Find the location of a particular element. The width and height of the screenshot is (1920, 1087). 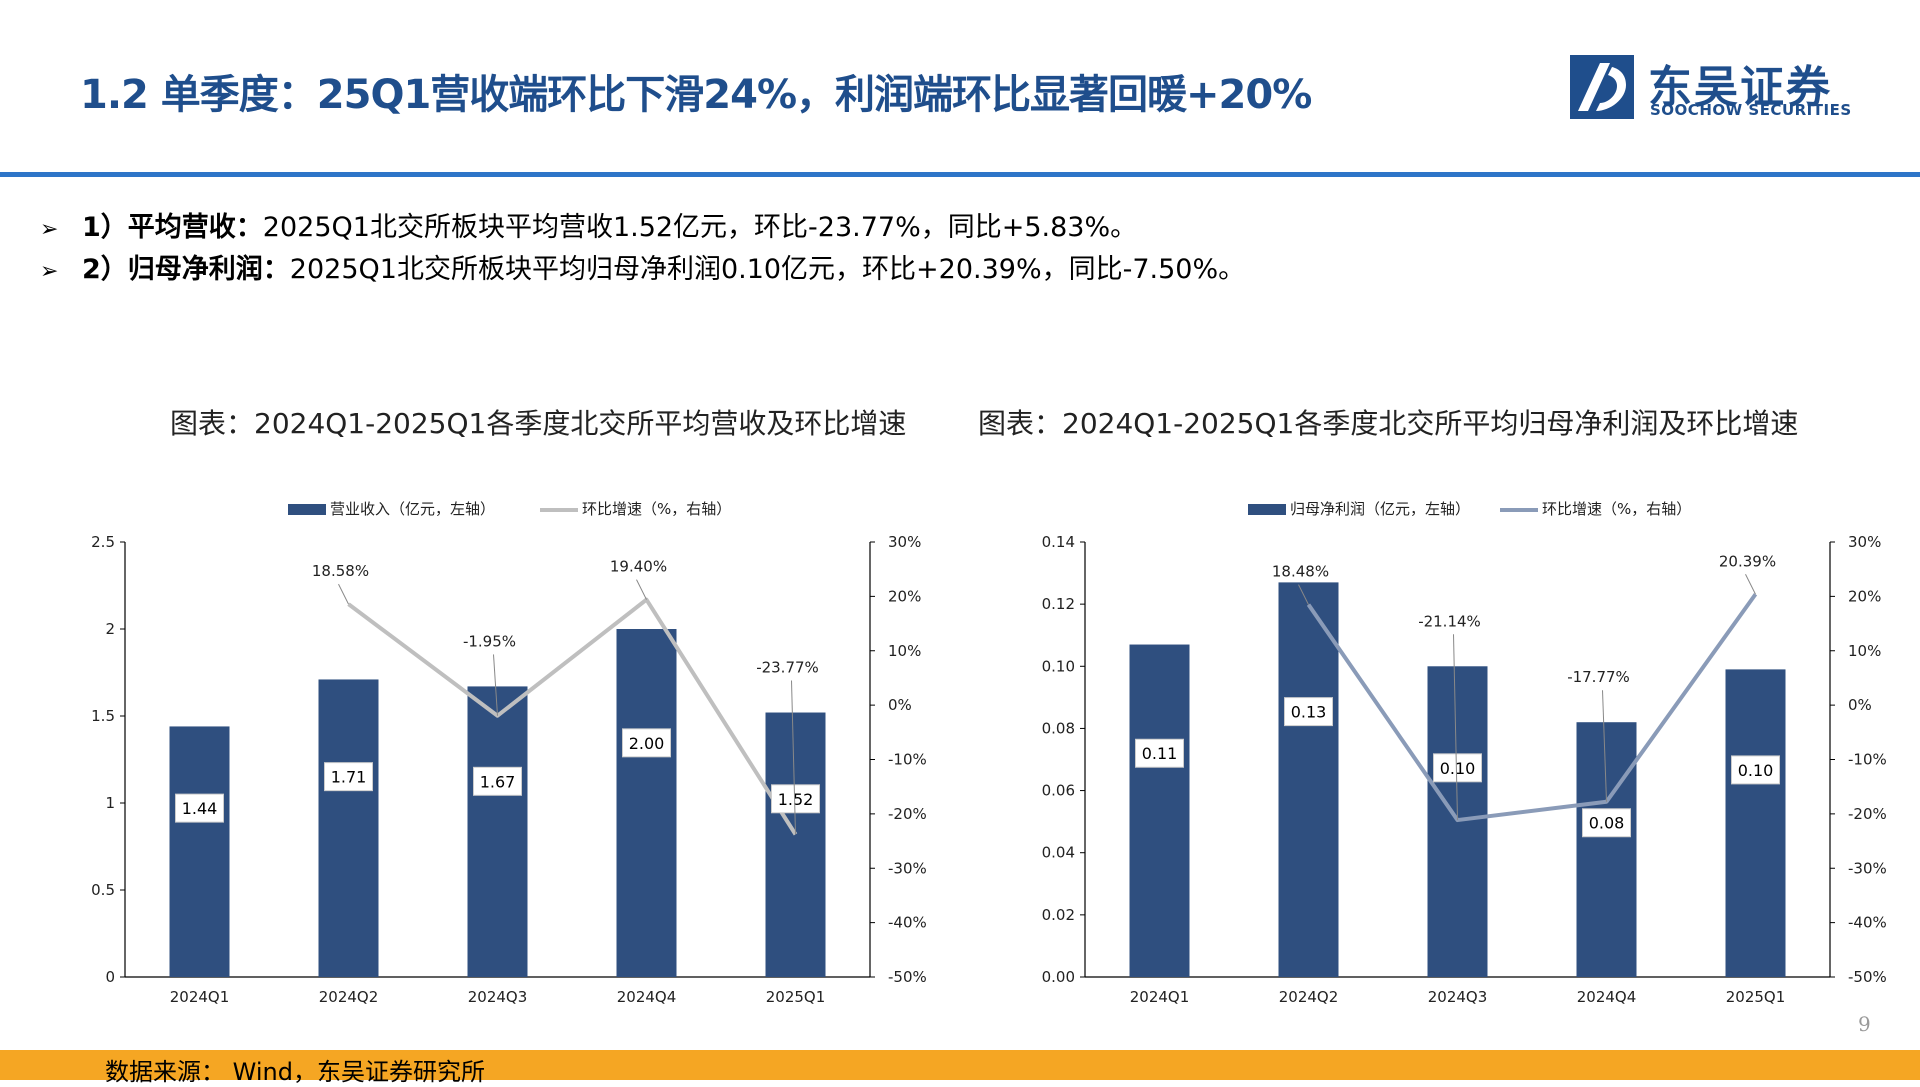

legend-bar-swatch is located at coordinates (1267, 509).